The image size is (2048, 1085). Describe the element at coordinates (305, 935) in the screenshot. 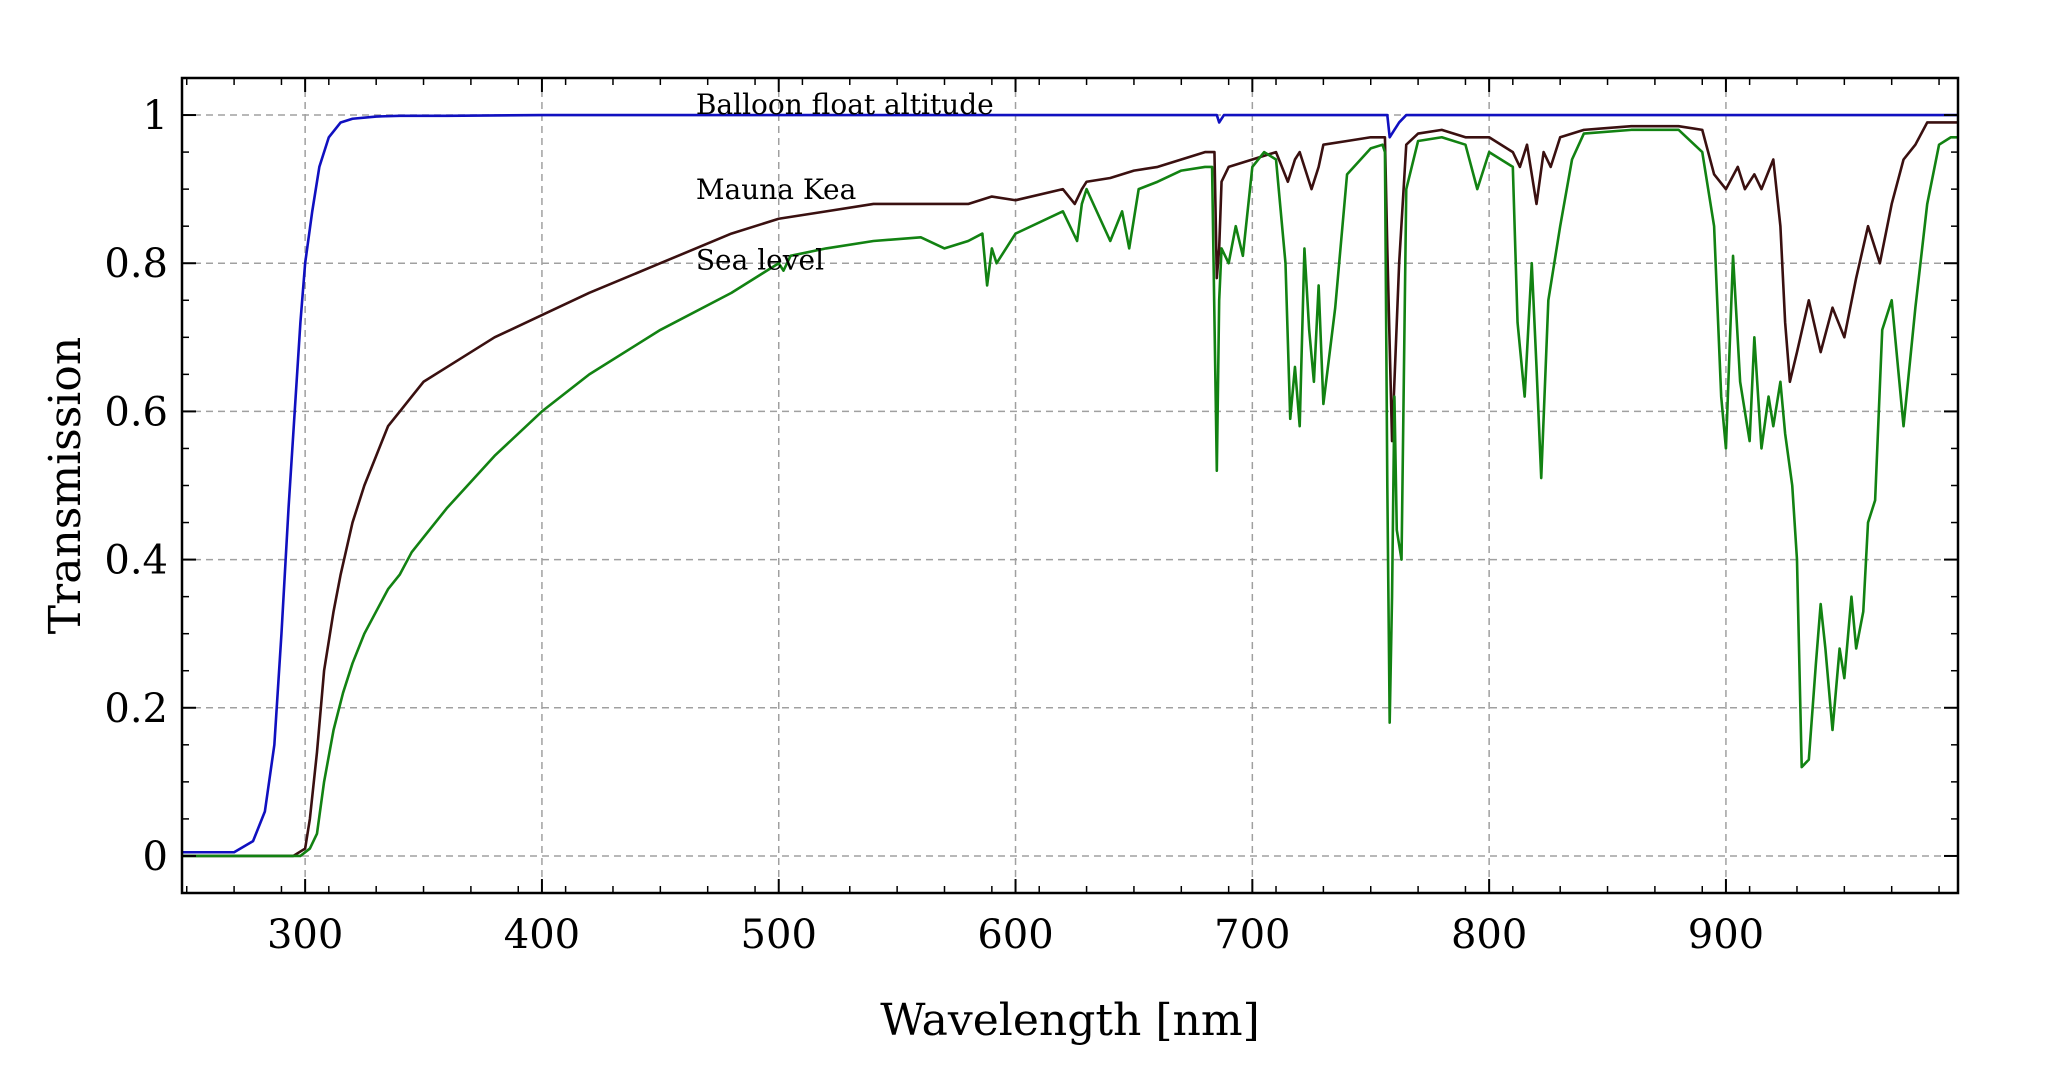

I see `x-tick-label: 300` at that location.